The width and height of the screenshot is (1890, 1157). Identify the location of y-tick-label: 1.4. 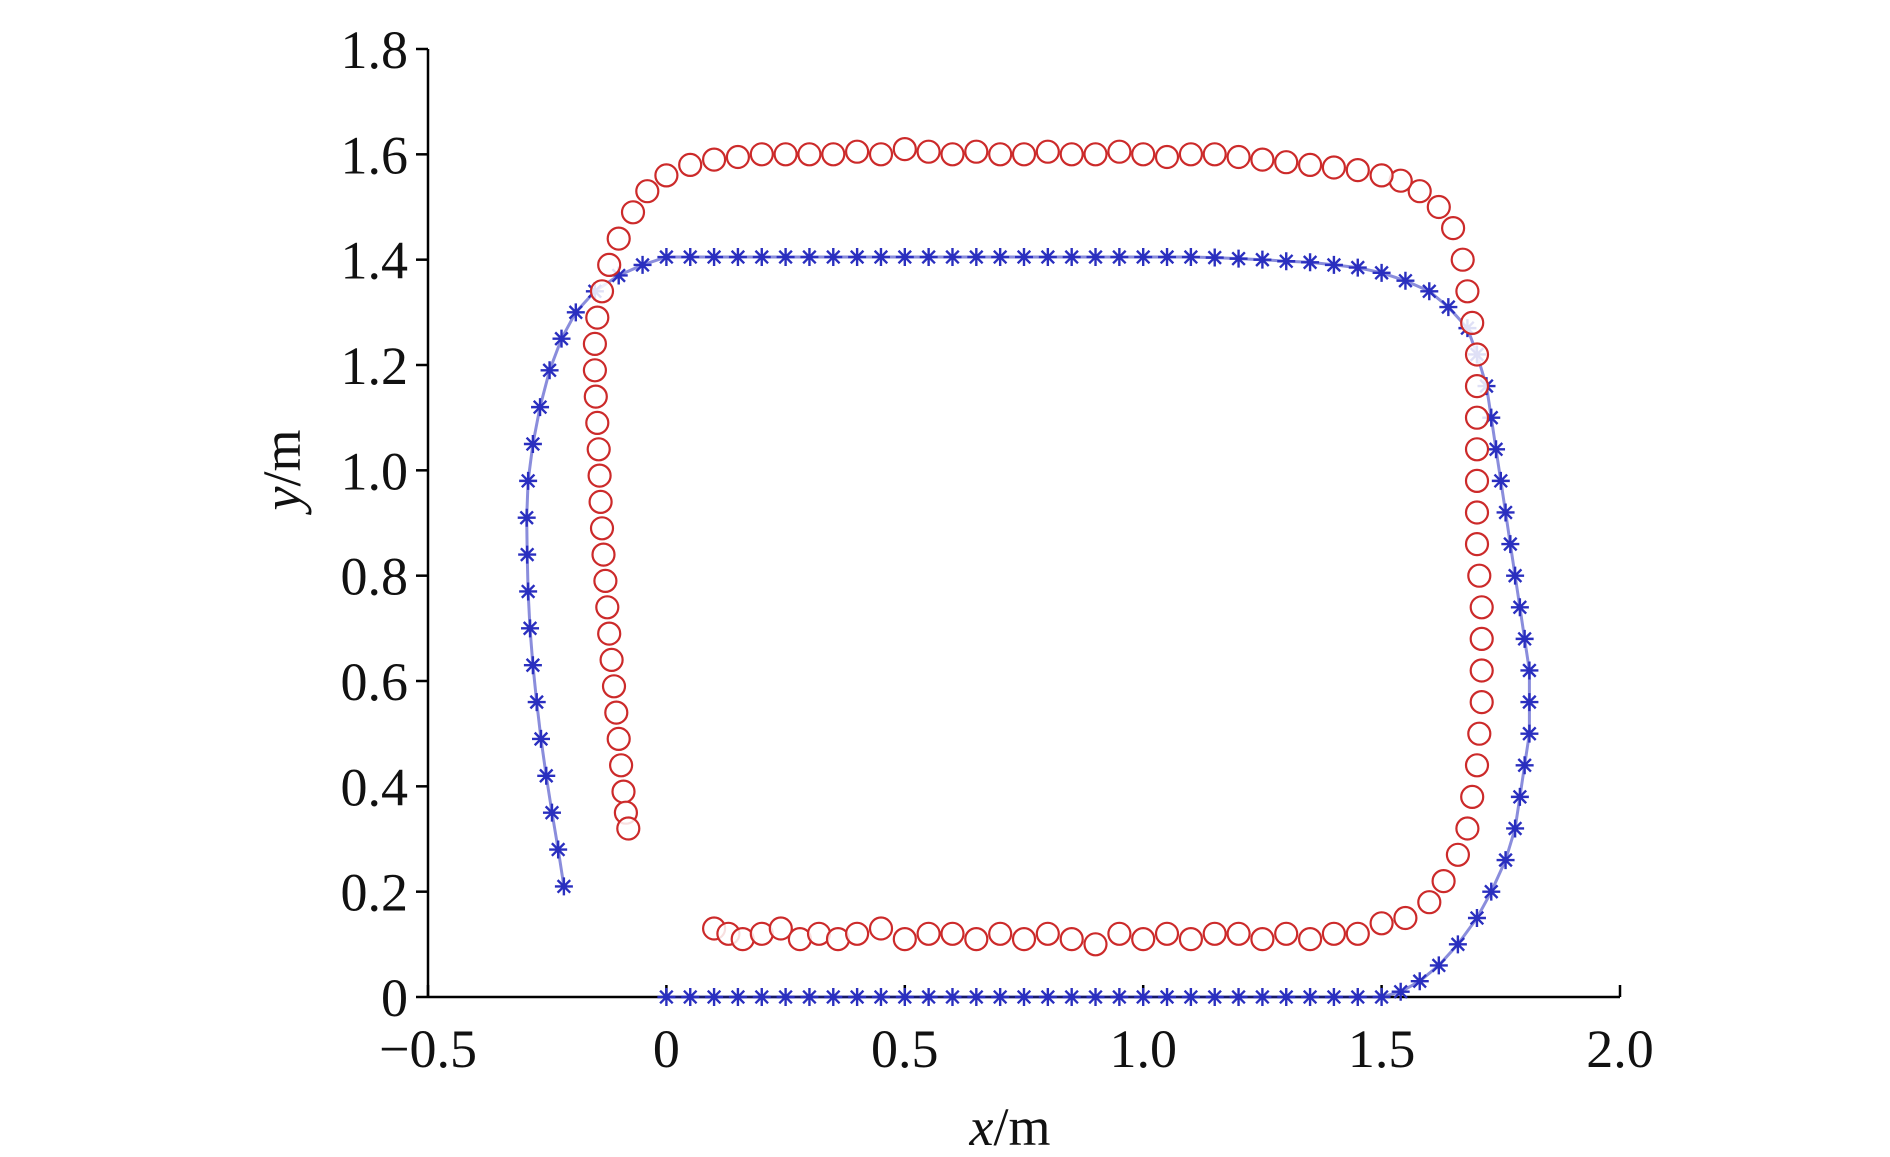
(375, 261).